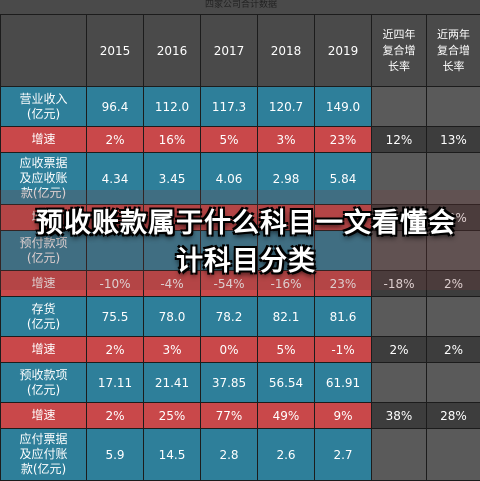 The width and height of the screenshot is (480, 481). I want to click on value-cell: 112.0, so click(172, 107).